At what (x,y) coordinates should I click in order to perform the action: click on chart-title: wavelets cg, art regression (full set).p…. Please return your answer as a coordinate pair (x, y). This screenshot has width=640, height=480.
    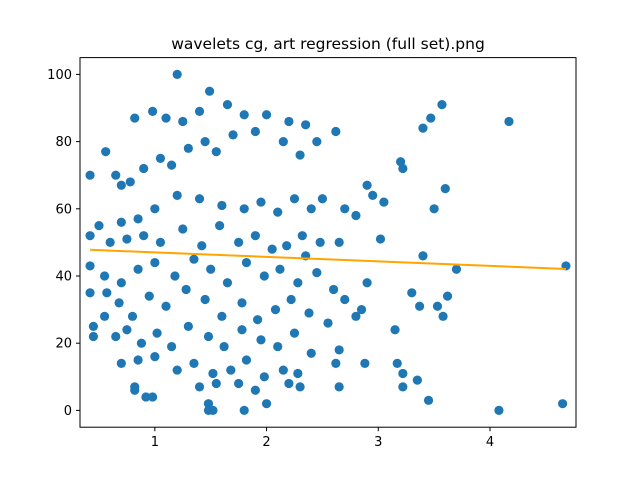
    Looking at the image, I should click on (328, 44).